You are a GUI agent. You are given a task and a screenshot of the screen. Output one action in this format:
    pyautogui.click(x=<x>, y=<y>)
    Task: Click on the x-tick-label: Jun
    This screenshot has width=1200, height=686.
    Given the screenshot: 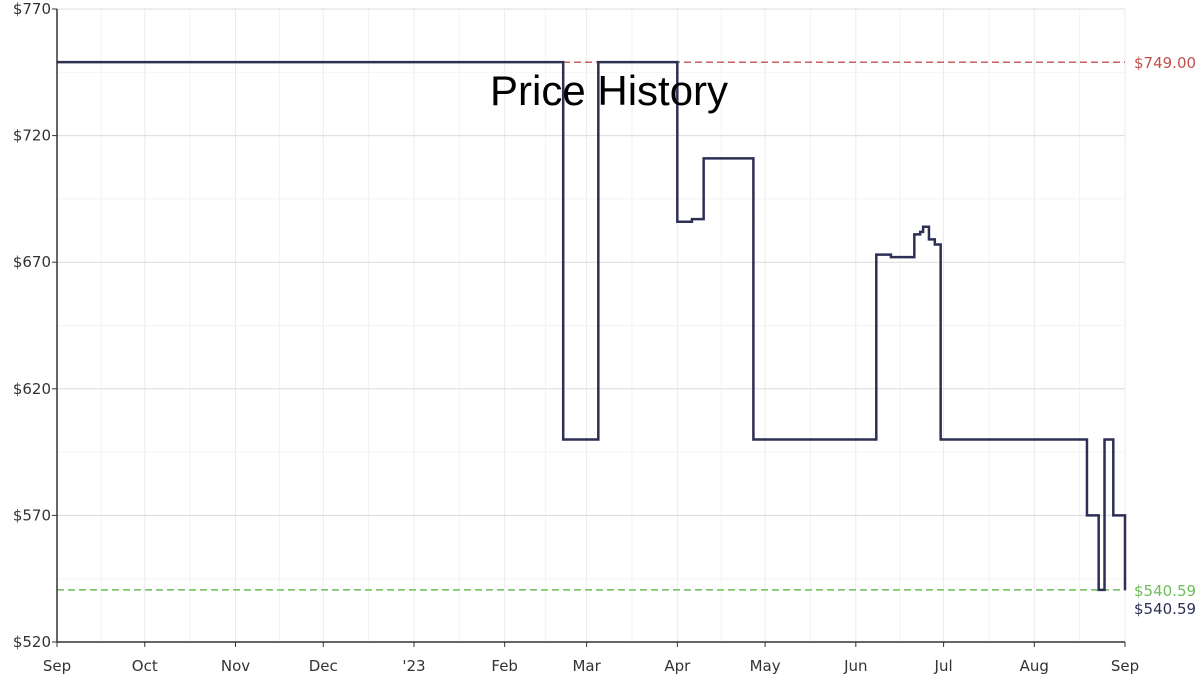 What is the action you would take?
    pyautogui.click(x=855, y=666)
    